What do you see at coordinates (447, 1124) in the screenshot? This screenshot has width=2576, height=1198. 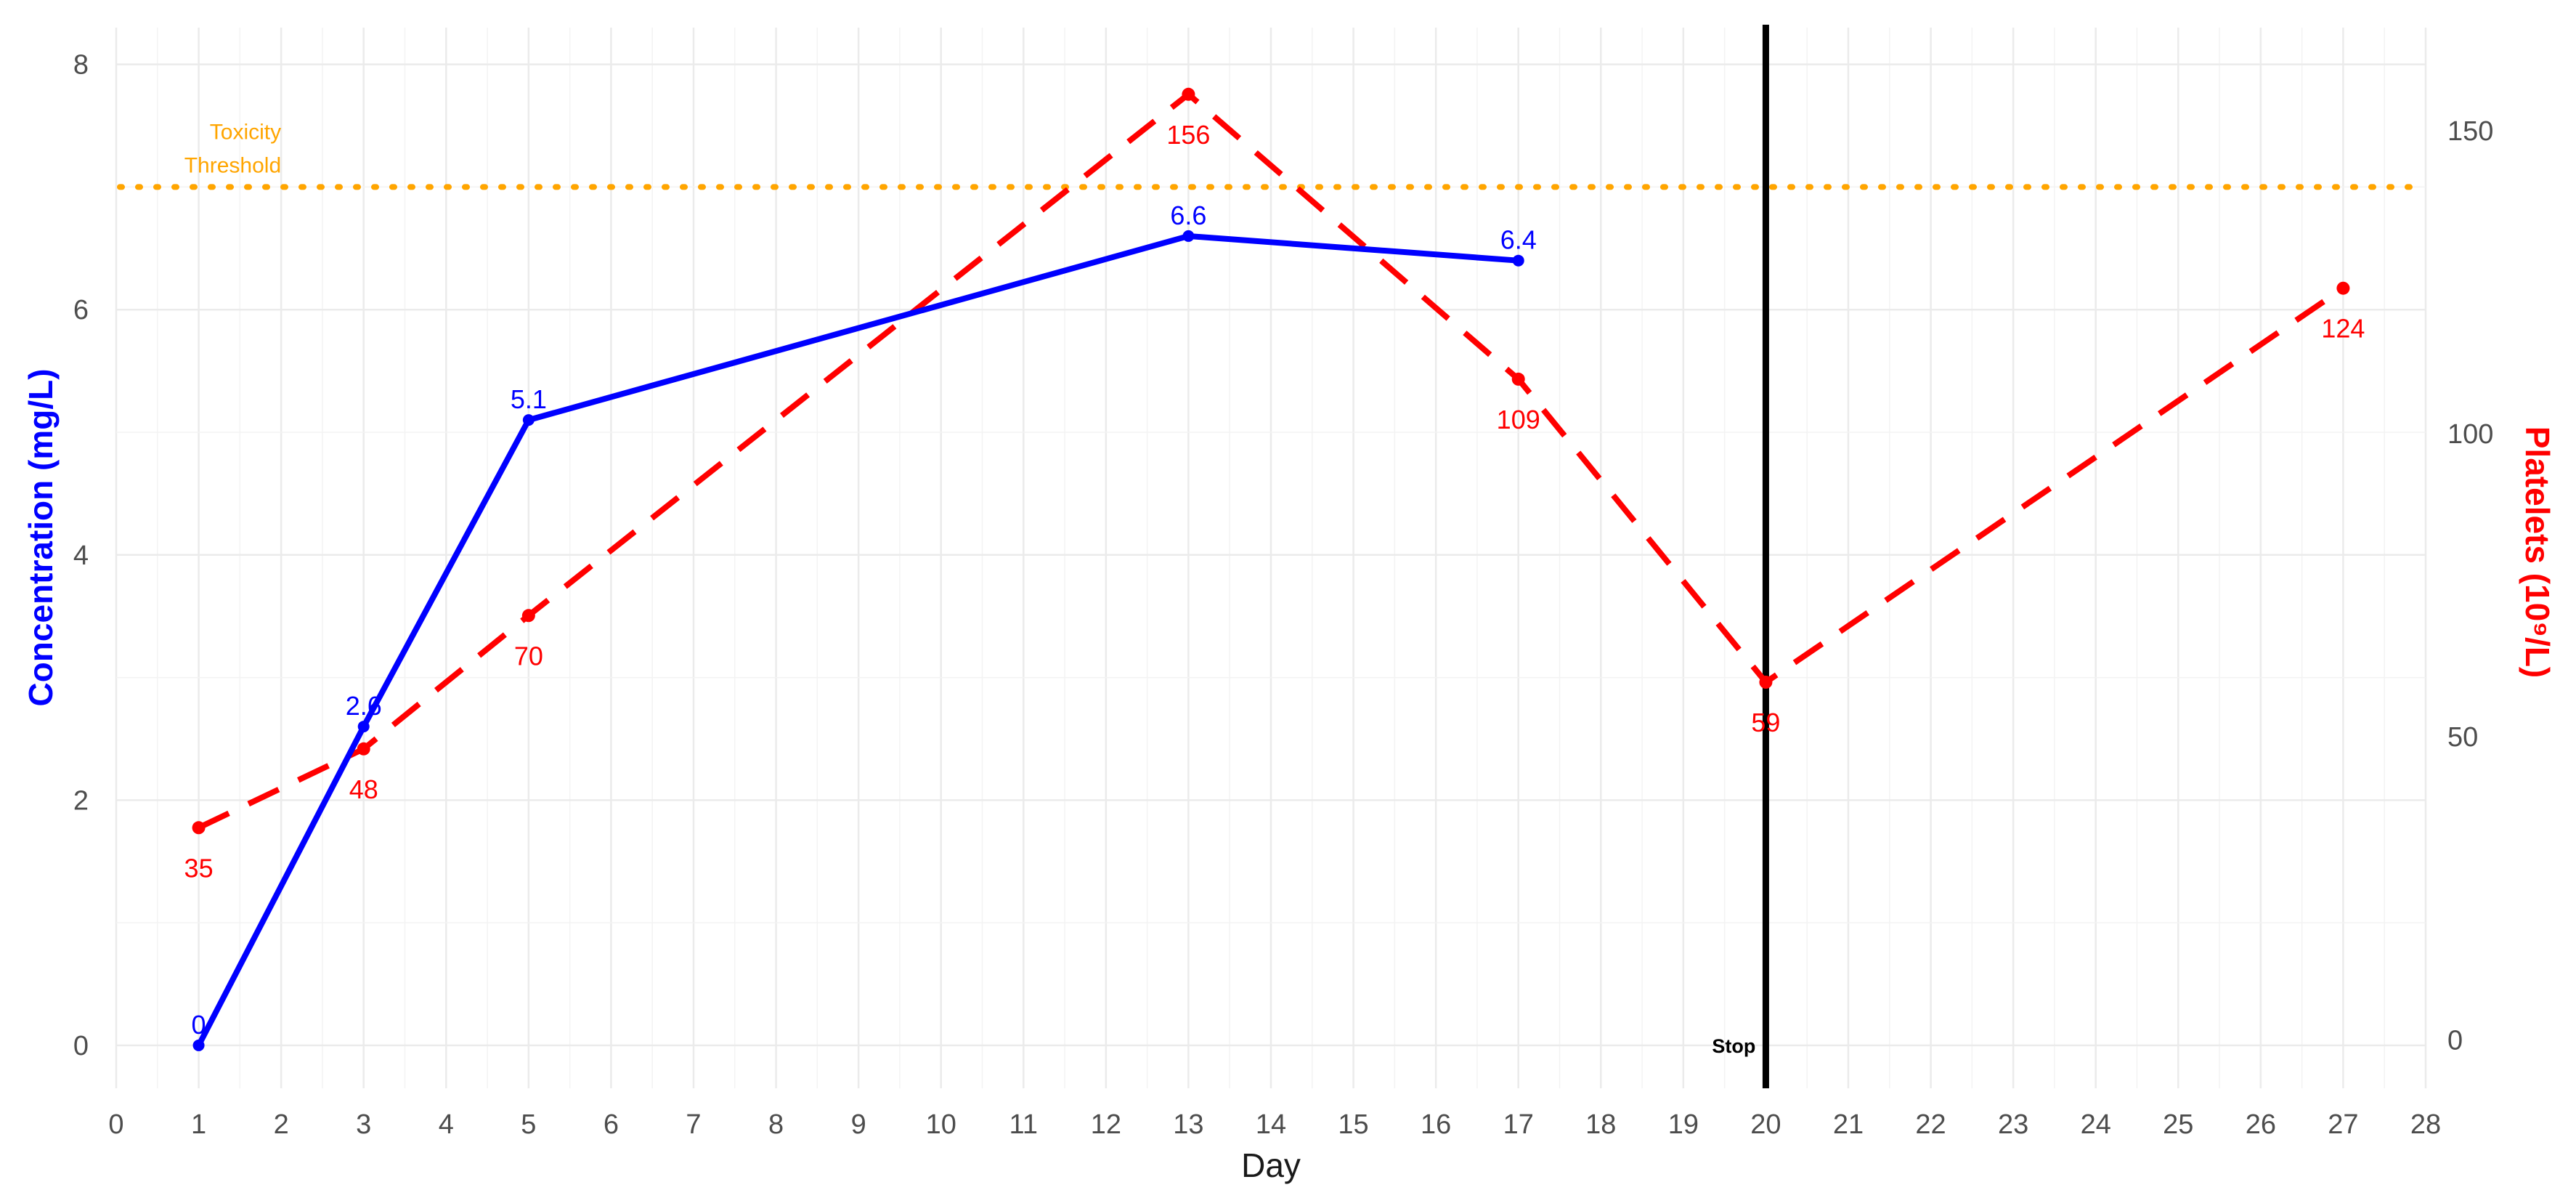 I see `x-tick-label: 4` at bounding box center [447, 1124].